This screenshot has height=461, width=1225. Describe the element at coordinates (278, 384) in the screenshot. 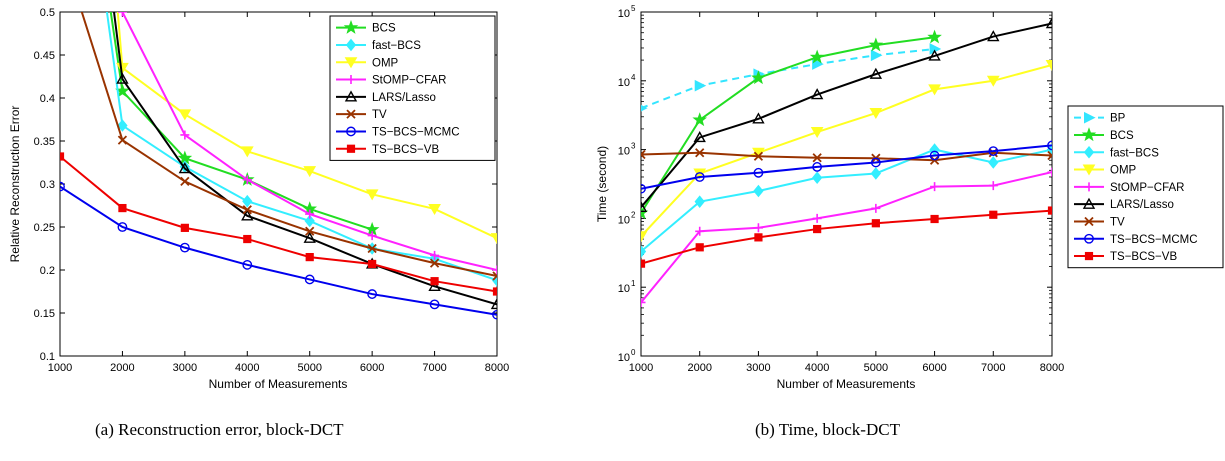

I see `x-axis-label: Number of Measurements` at that location.